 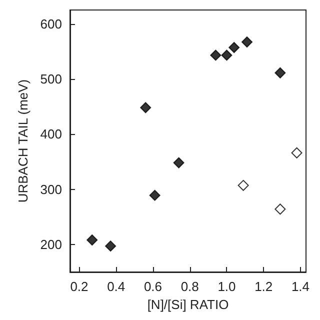 I want to click on x-tick-label: 1.2, so click(x=263, y=286).